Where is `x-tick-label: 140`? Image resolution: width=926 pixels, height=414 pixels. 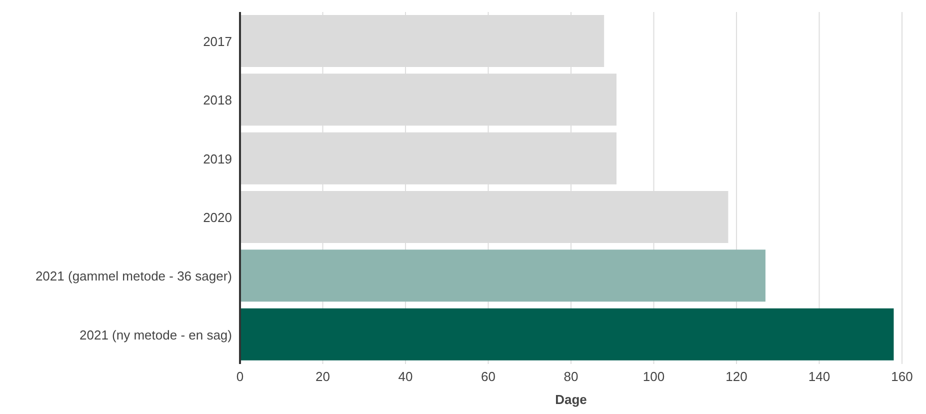 x-tick-label: 140 is located at coordinates (819, 376).